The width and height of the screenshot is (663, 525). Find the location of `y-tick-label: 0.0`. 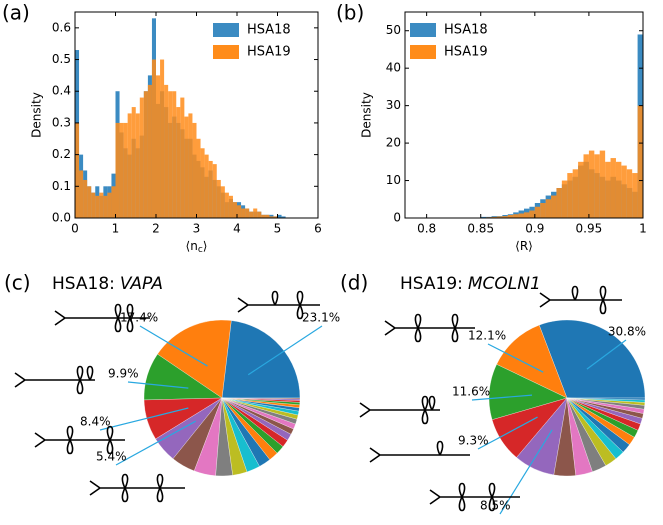

y-tick-label: 0.0 is located at coordinates (61, 218).